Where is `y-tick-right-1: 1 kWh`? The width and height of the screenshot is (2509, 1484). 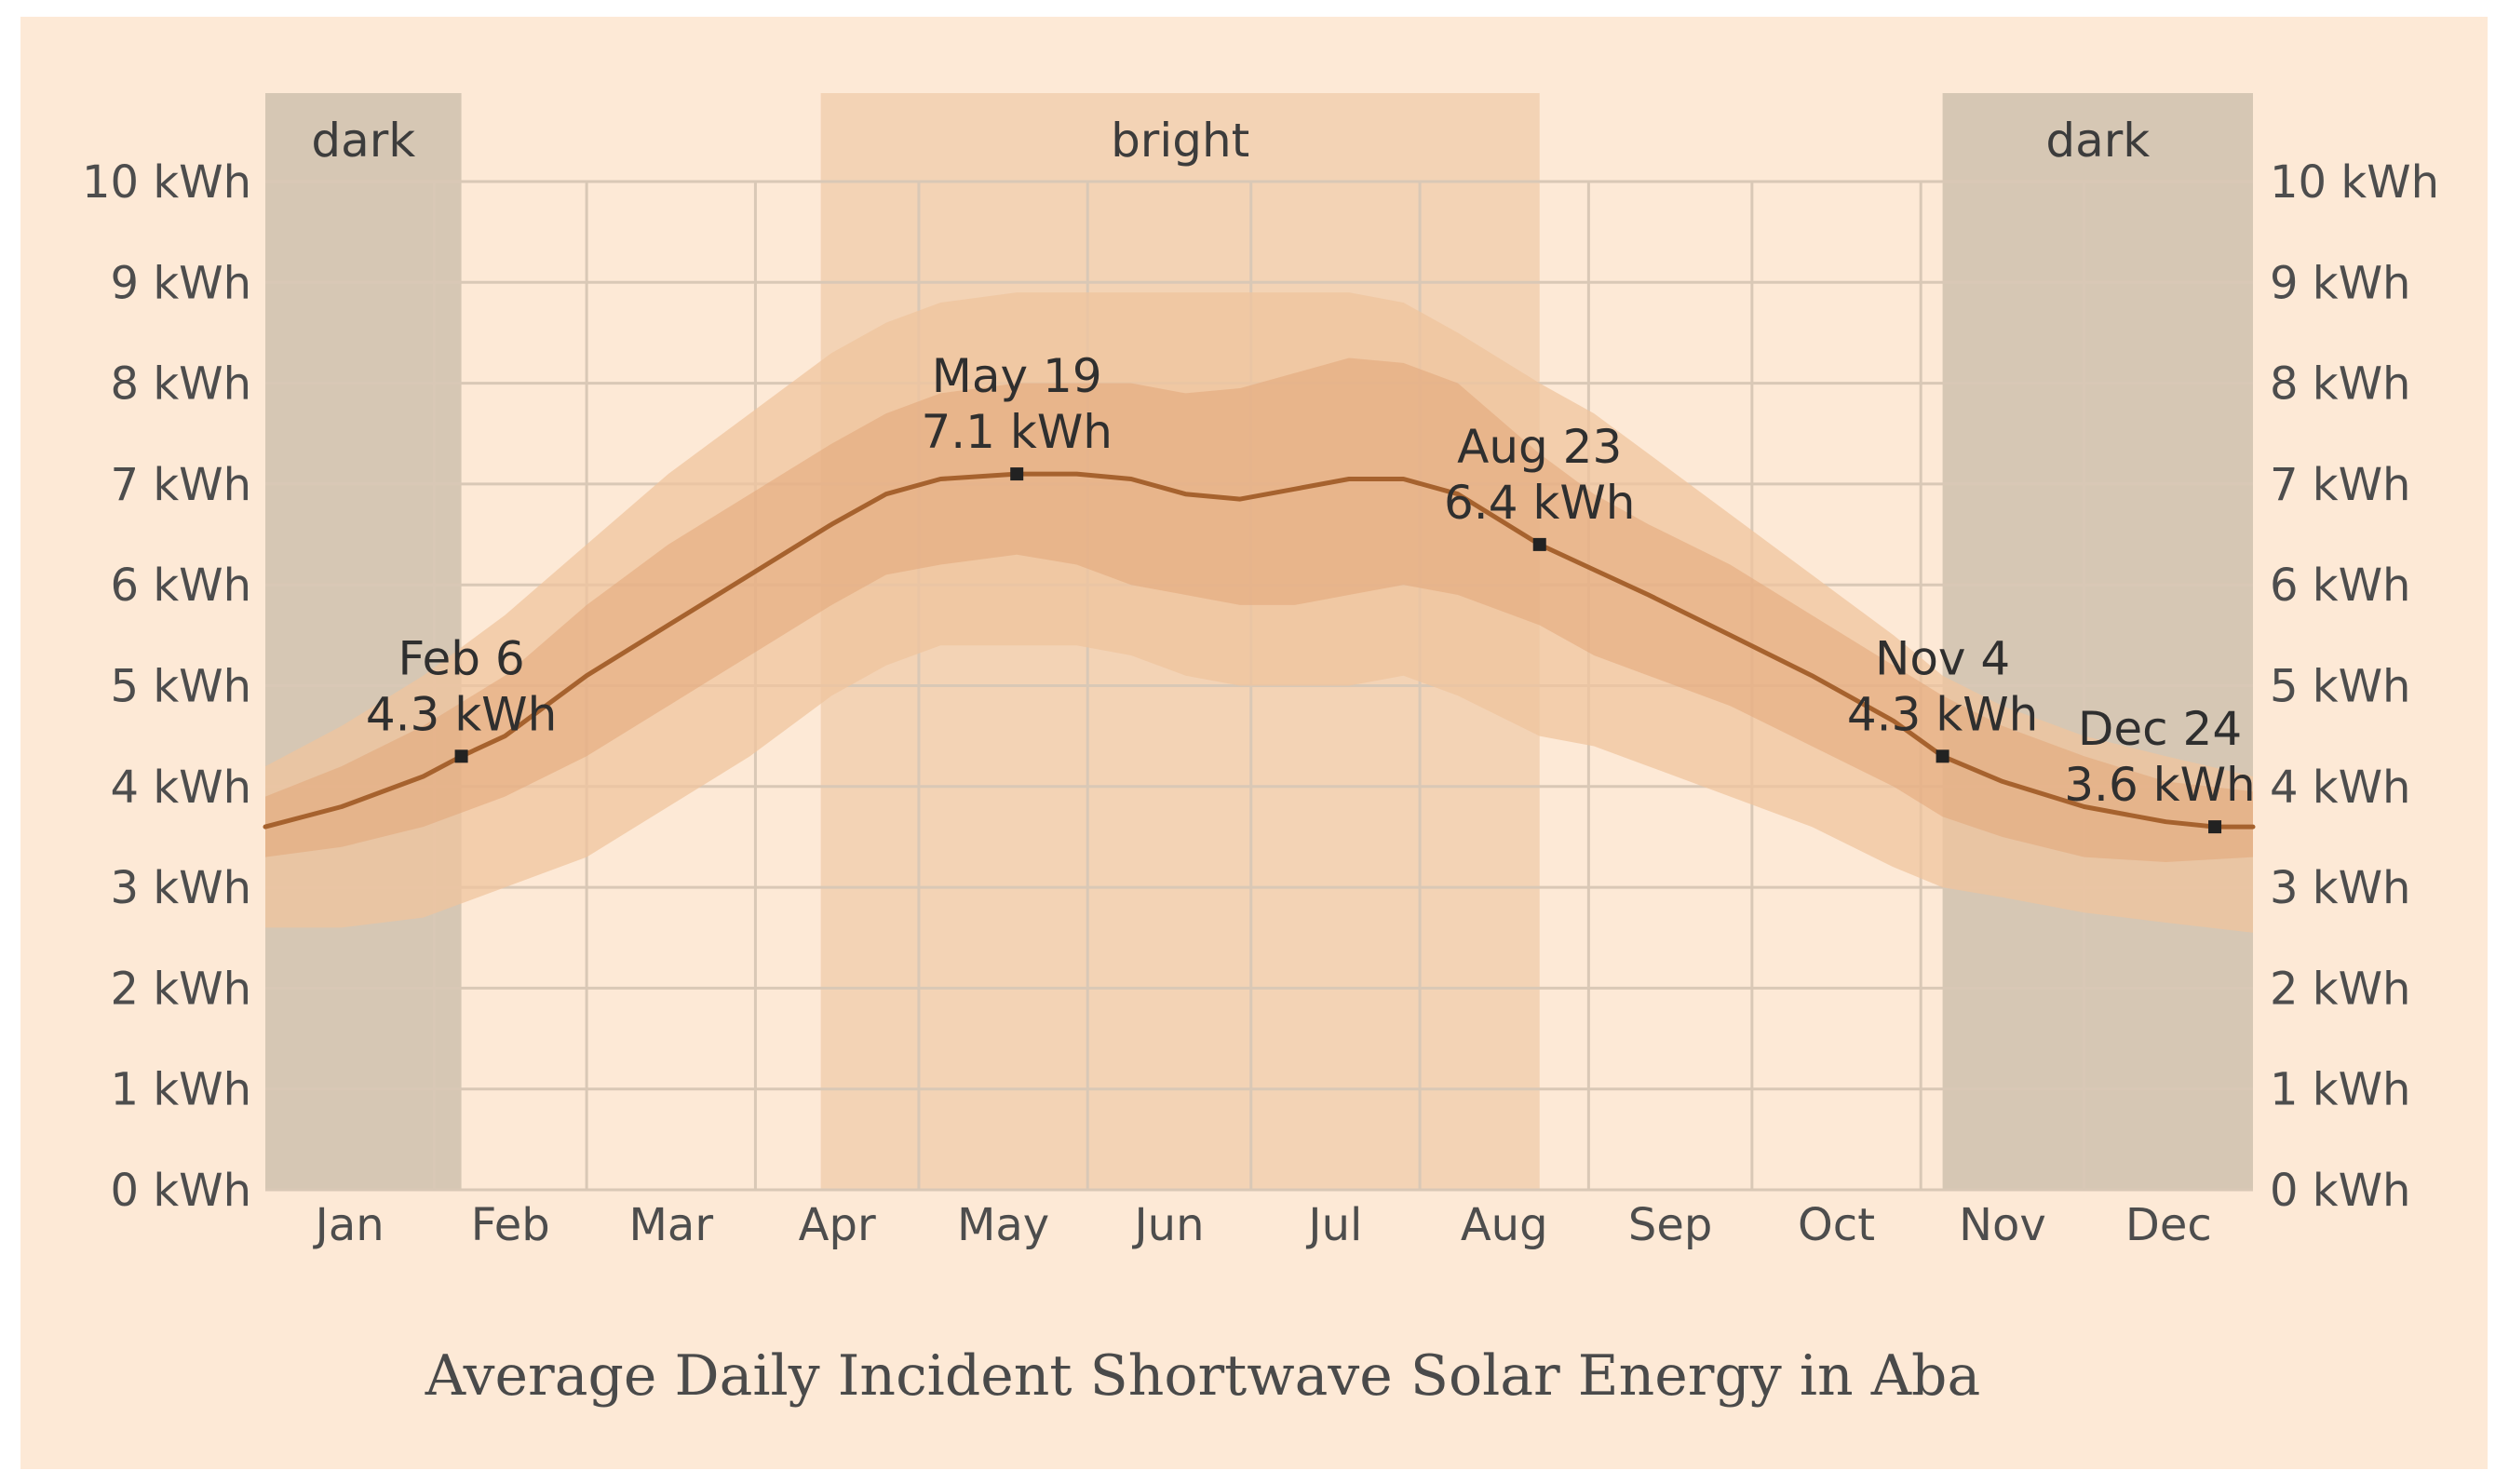 y-tick-right-1: 1 kWh is located at coordinates (2340, 1090).